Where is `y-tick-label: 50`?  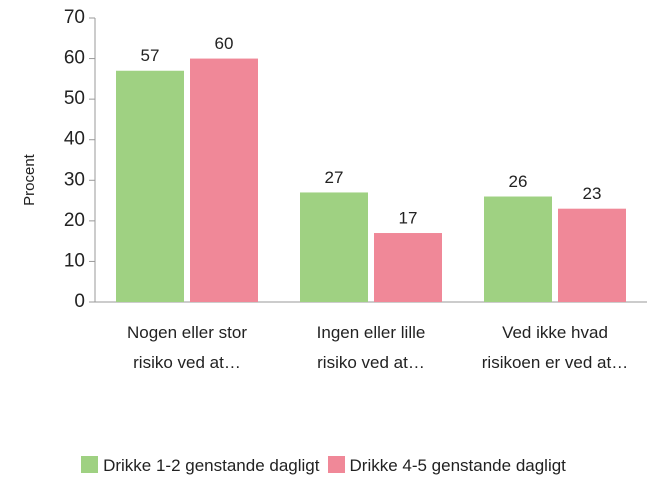 y-tick-label: 50 is located at coordinates (74, 98).